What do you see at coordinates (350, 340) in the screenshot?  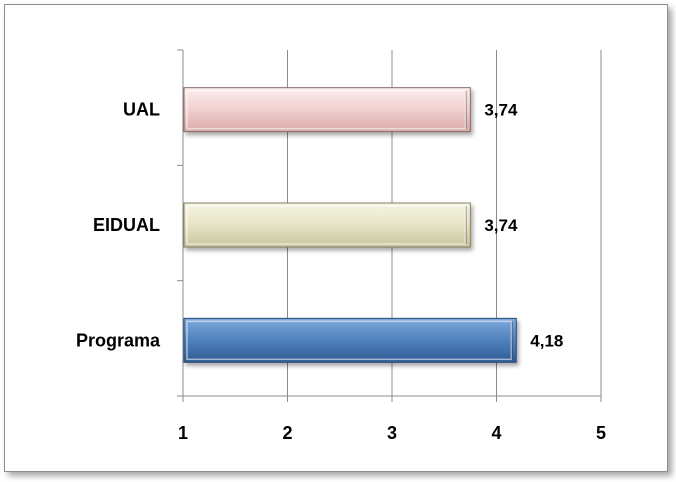 I see `bar-programa` at bounding box center [350, 340].